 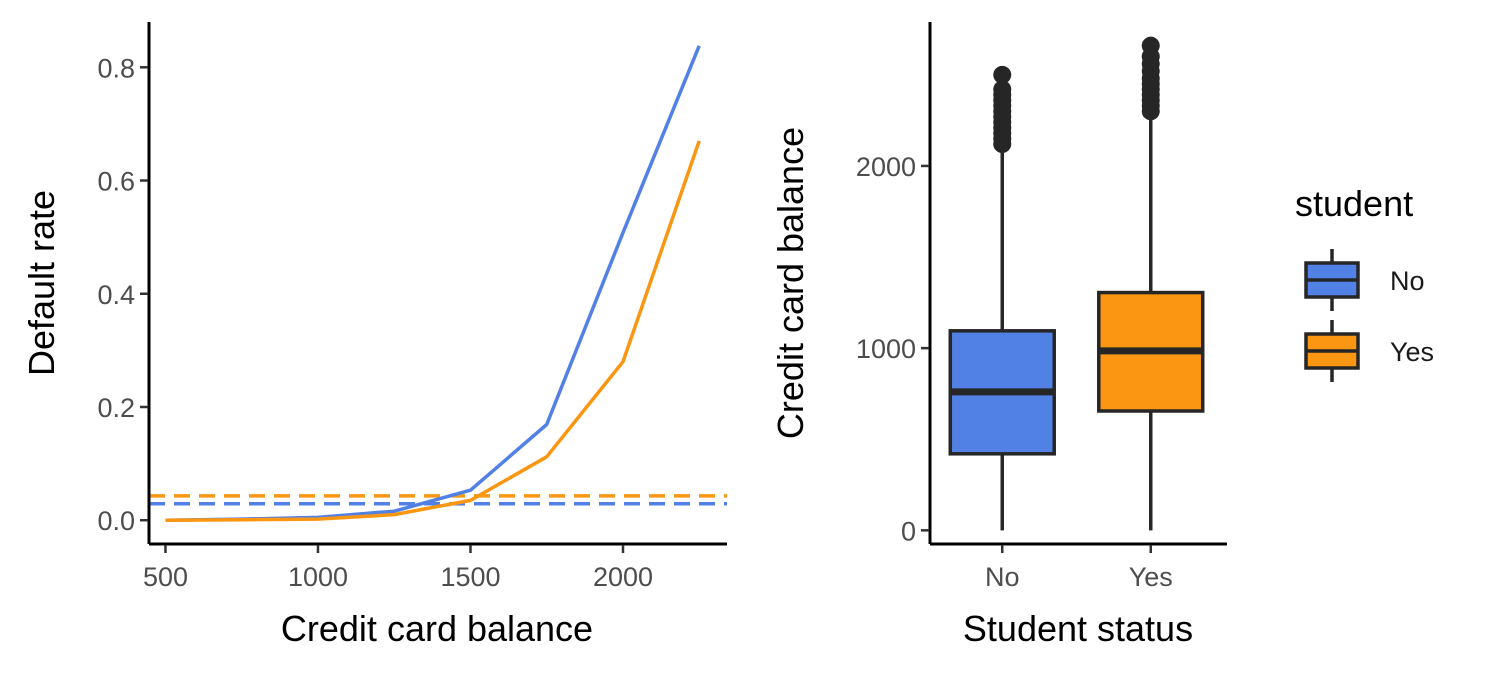 I want to click on x-tick-label: 2000, so click(x=623, y=577).